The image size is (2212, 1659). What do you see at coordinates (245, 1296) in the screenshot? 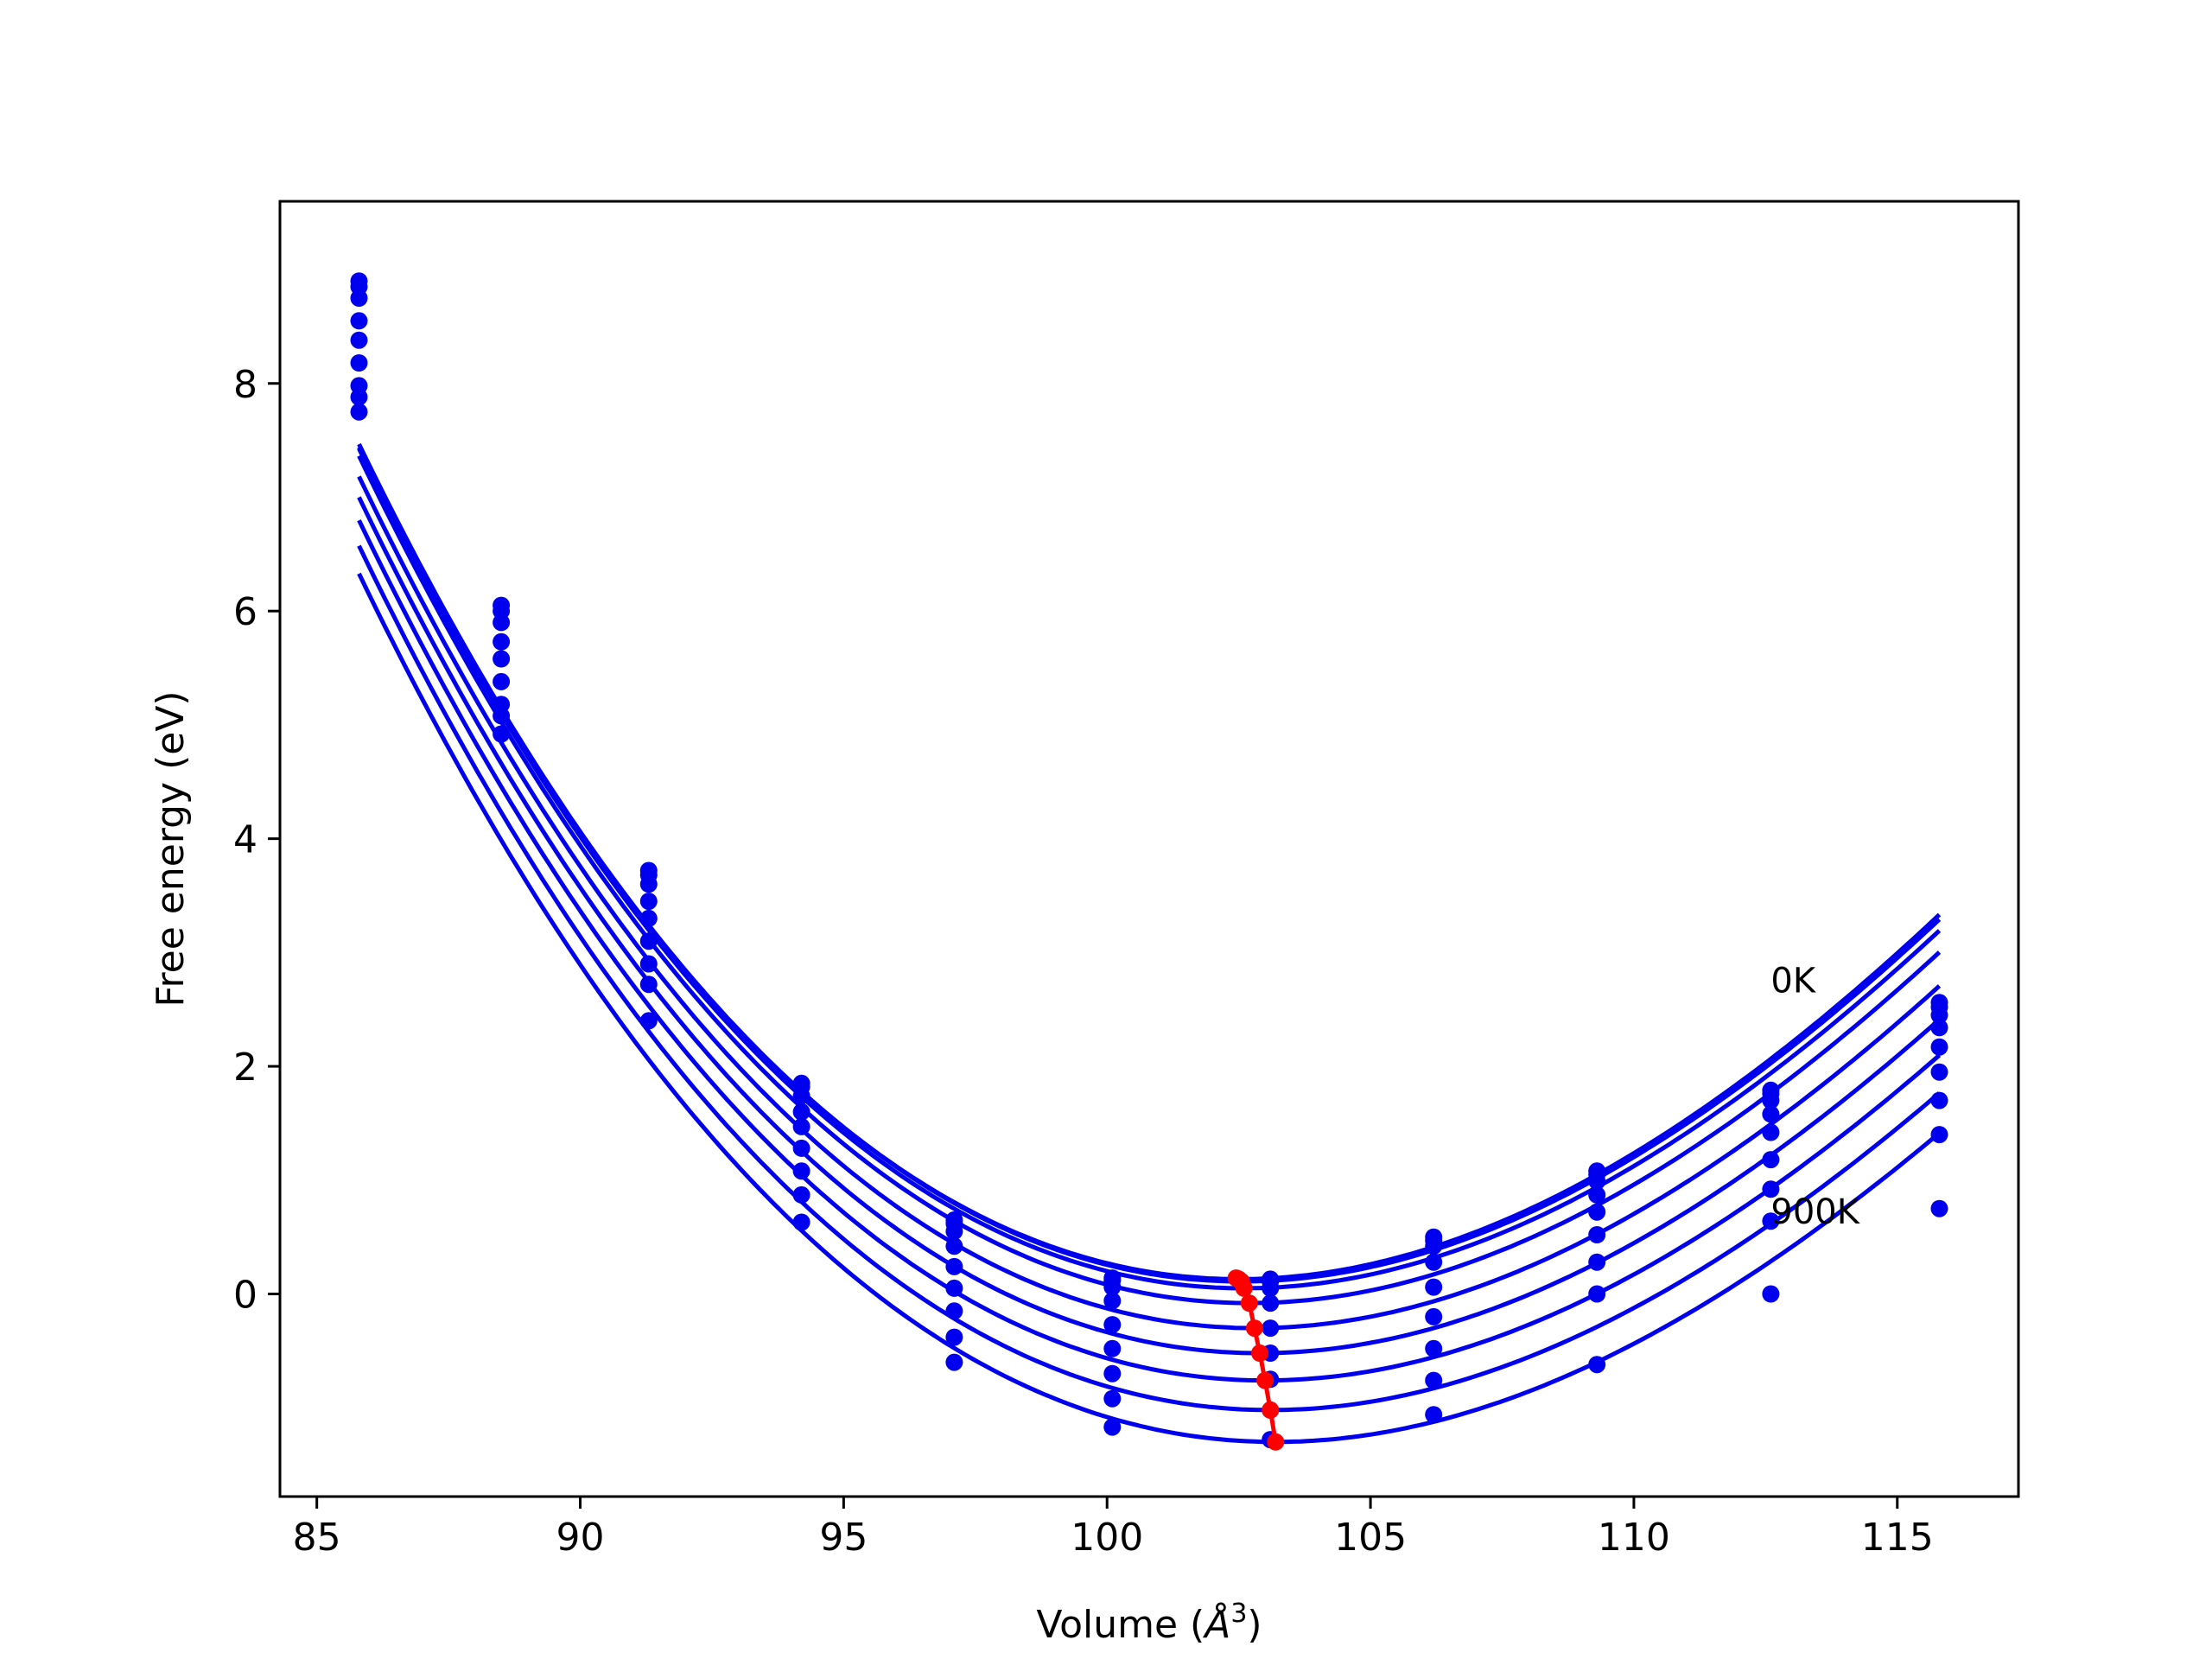
I see `y-tick-label-0: 0` at bounding box center [245, 1296].